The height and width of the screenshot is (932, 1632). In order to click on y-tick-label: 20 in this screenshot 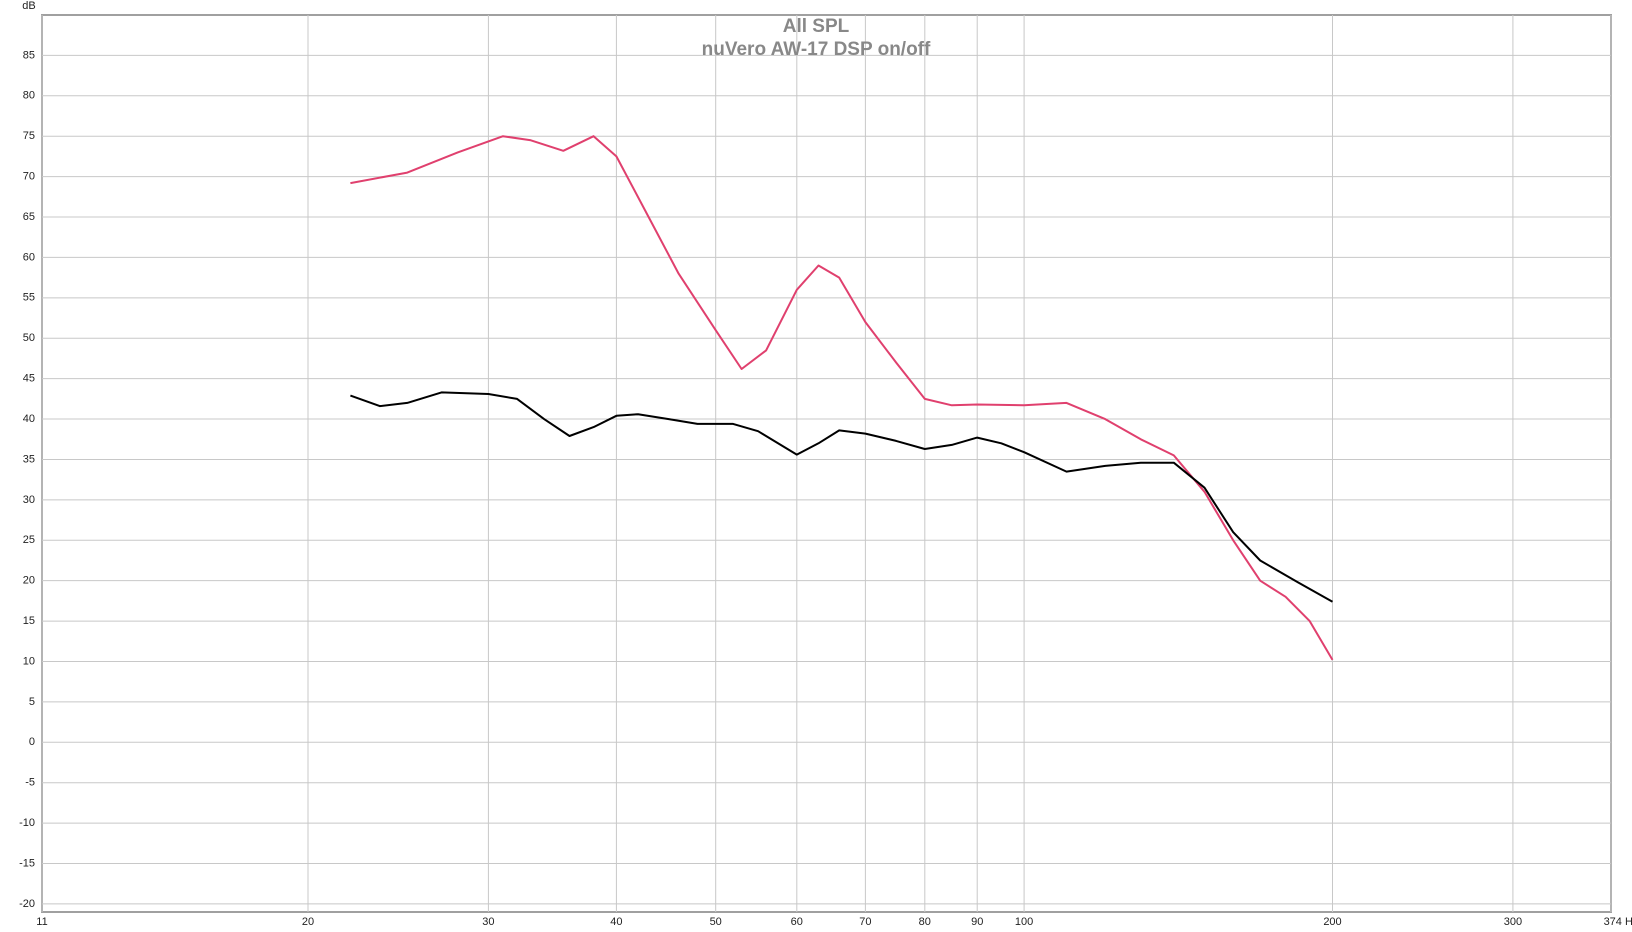, I will do `click(29, 581)`.